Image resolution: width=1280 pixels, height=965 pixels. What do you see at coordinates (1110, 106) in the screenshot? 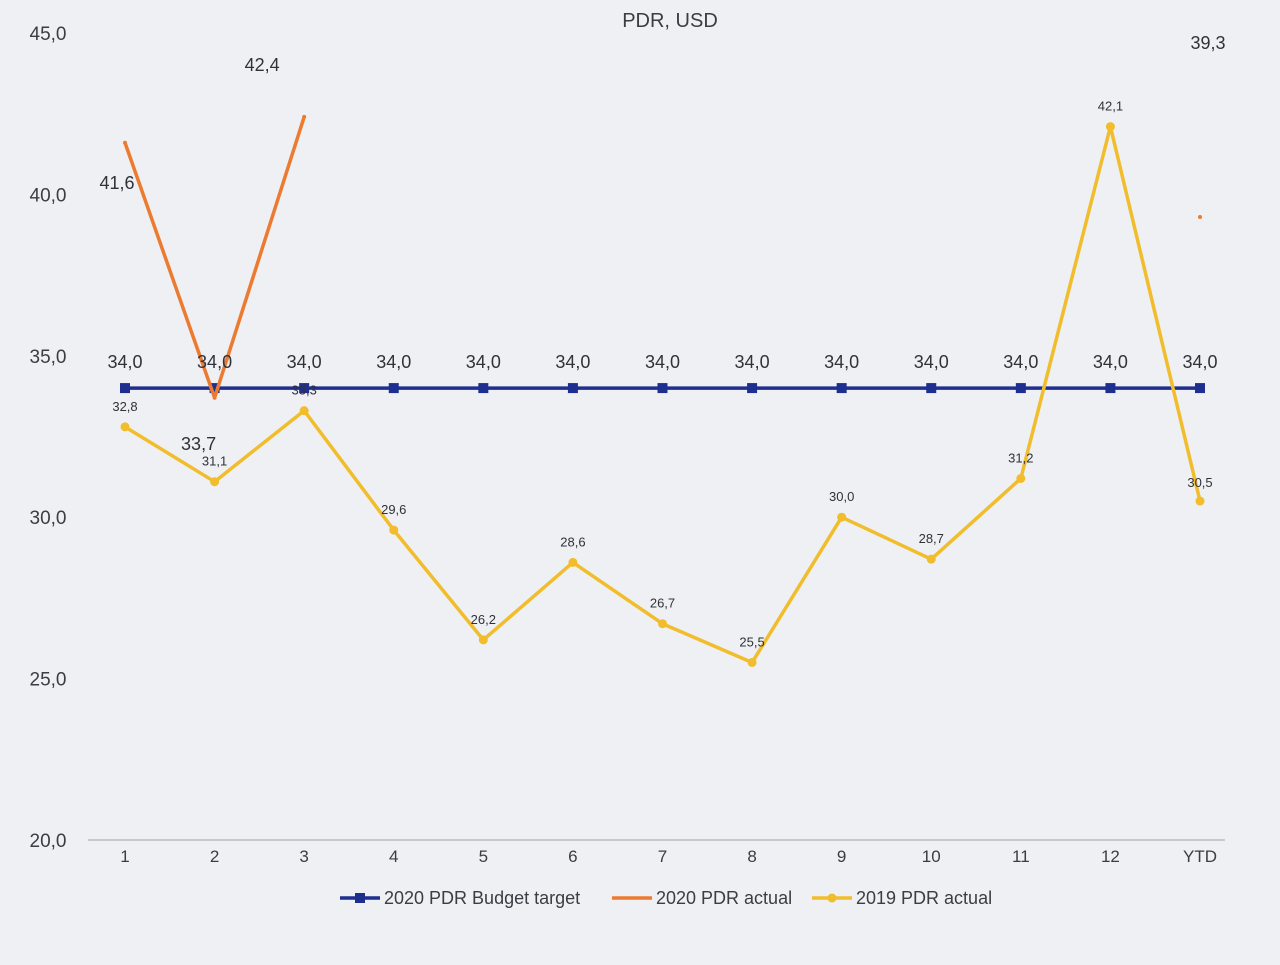
I see `2019-pdr-actual-data-label: 42,1` at bounding box center [1110, 106].